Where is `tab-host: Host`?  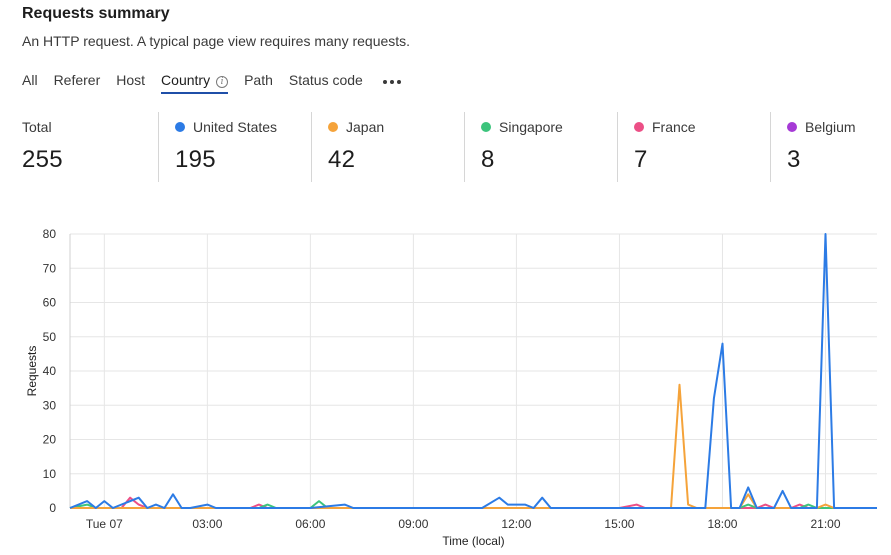 tab-host: Host is located at coordinates (130, 82).